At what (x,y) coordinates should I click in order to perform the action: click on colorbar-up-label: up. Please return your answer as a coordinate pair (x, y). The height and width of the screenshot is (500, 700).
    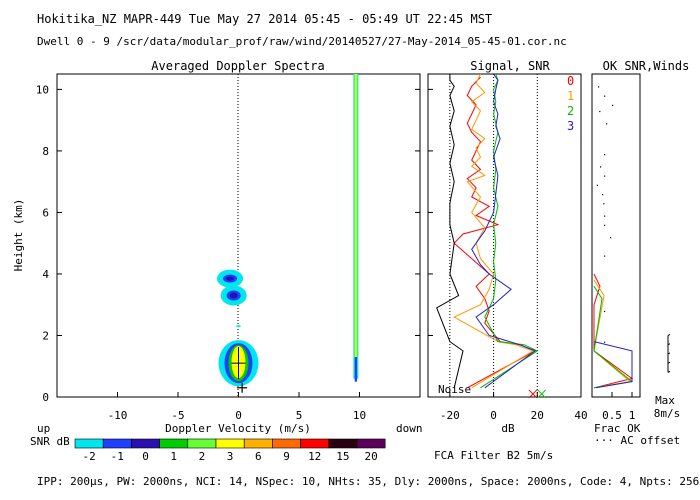
    Looking at the image, I should click on (43, 428).